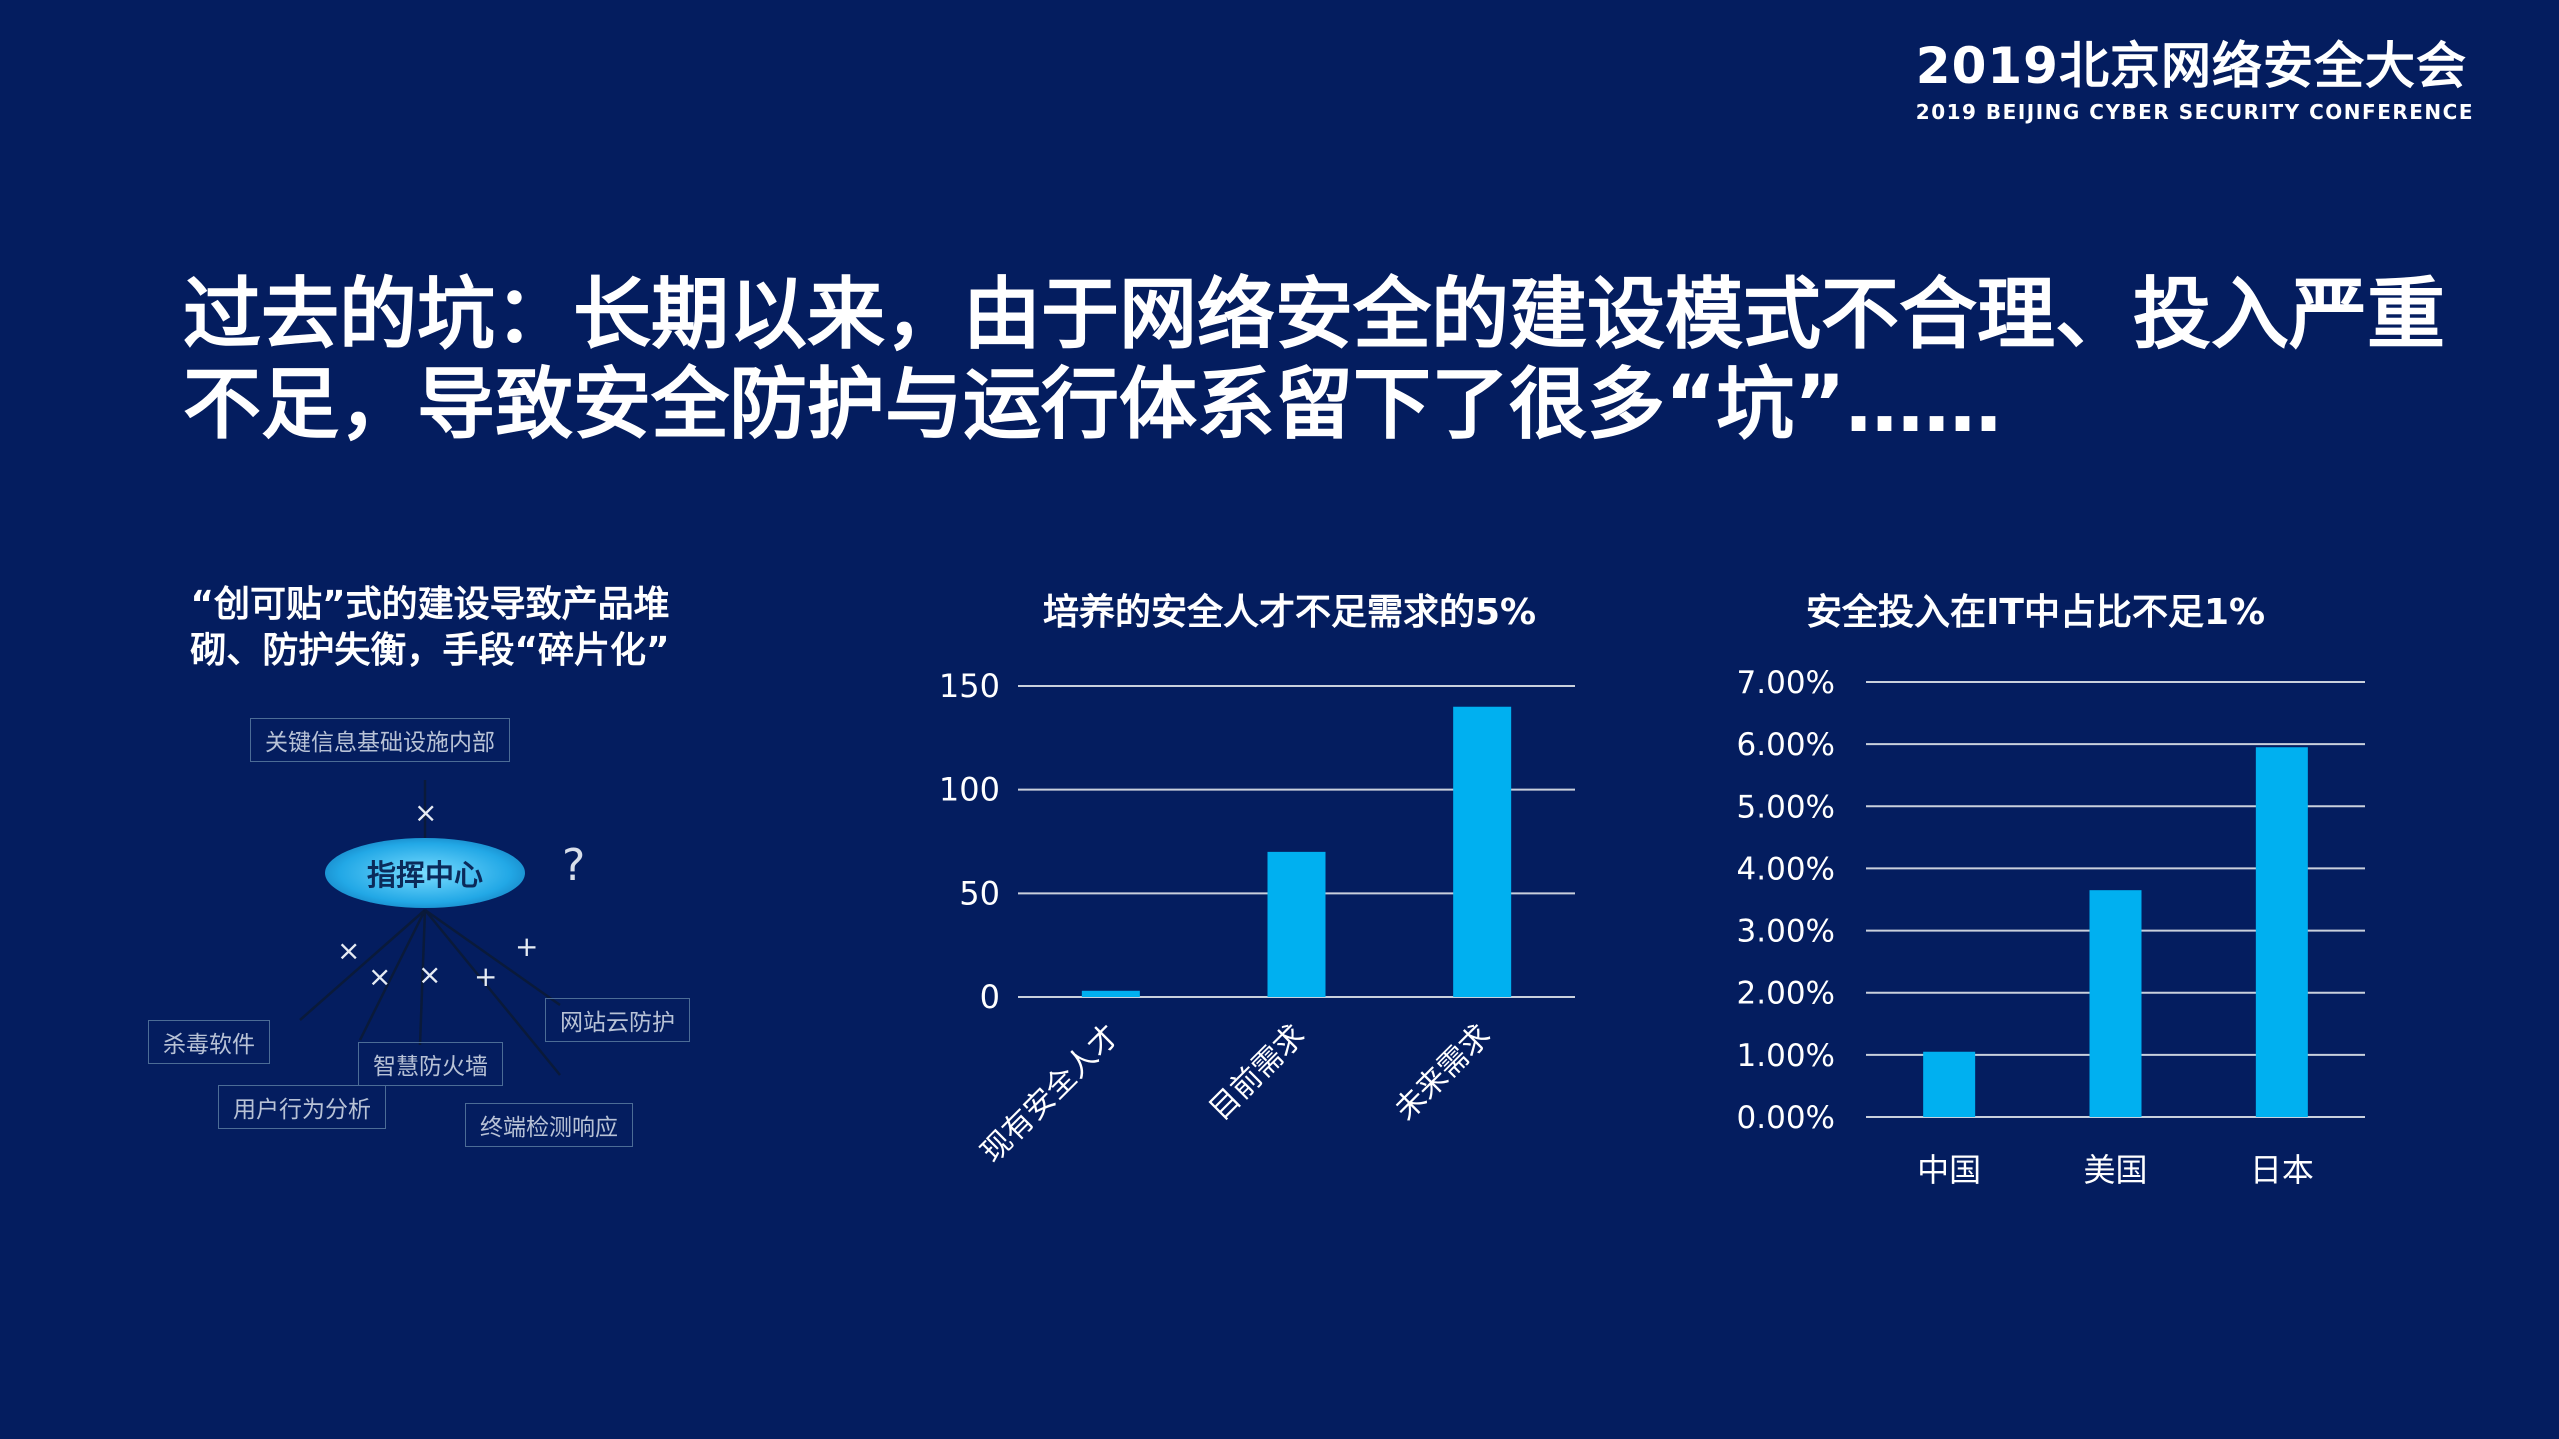 The width and height of the screenshot is (2559, 1439). I want to click on chart2-title: 安全投入在IT中占比不足1%, so click(2036, 612).